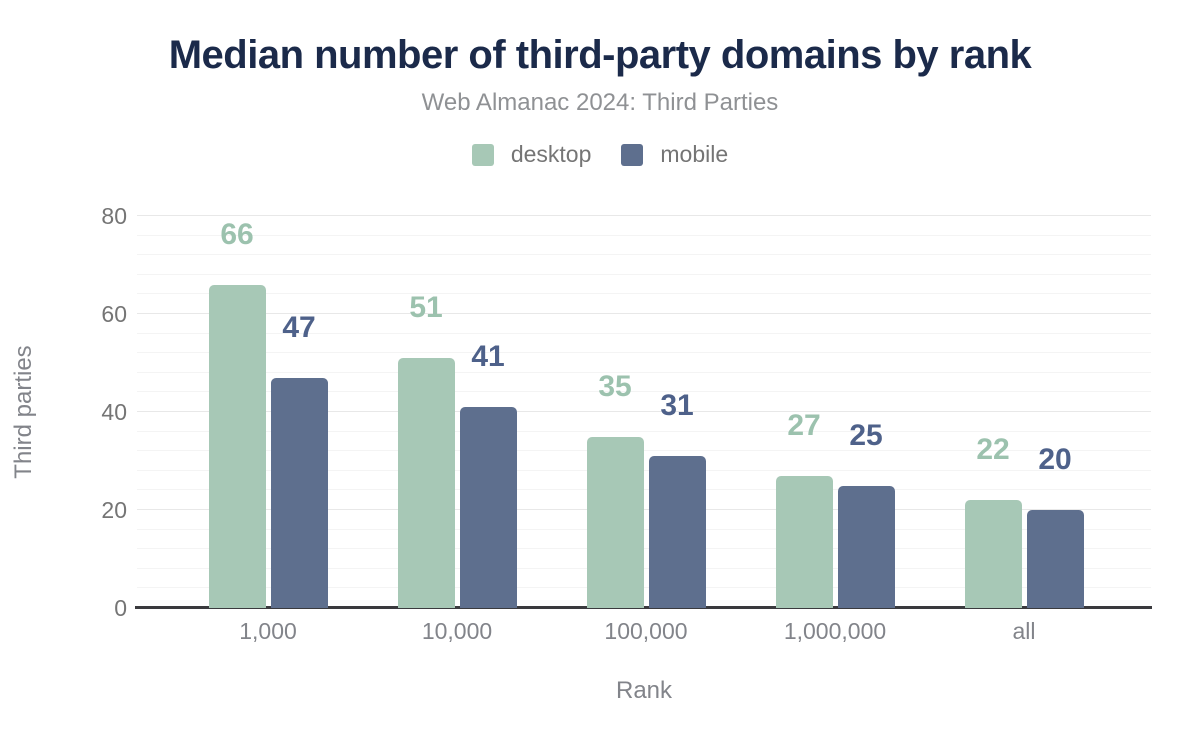 The height and width of the screenshot is (742, 1200). What do you see at coordinates (114, 216) in the screenshot?
I see `y-tick-80: 80` at bounding box center [114, 216].